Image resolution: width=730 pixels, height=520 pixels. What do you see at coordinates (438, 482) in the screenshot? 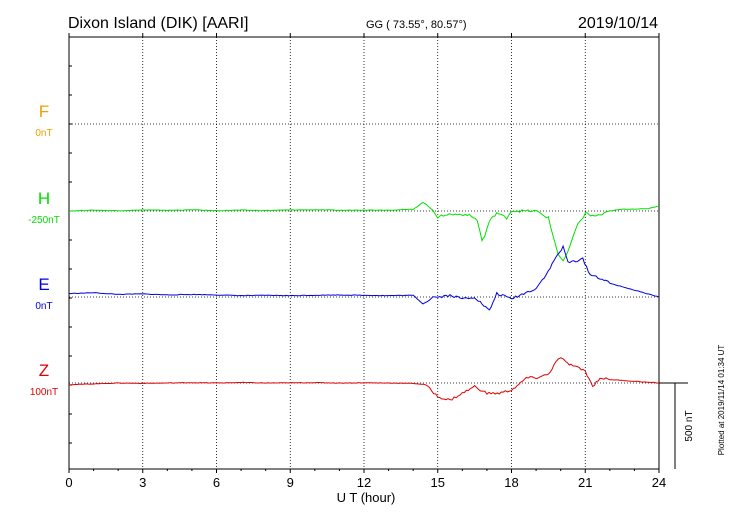
I see `x-tick-label: 15` at bounding box center [438, 482].